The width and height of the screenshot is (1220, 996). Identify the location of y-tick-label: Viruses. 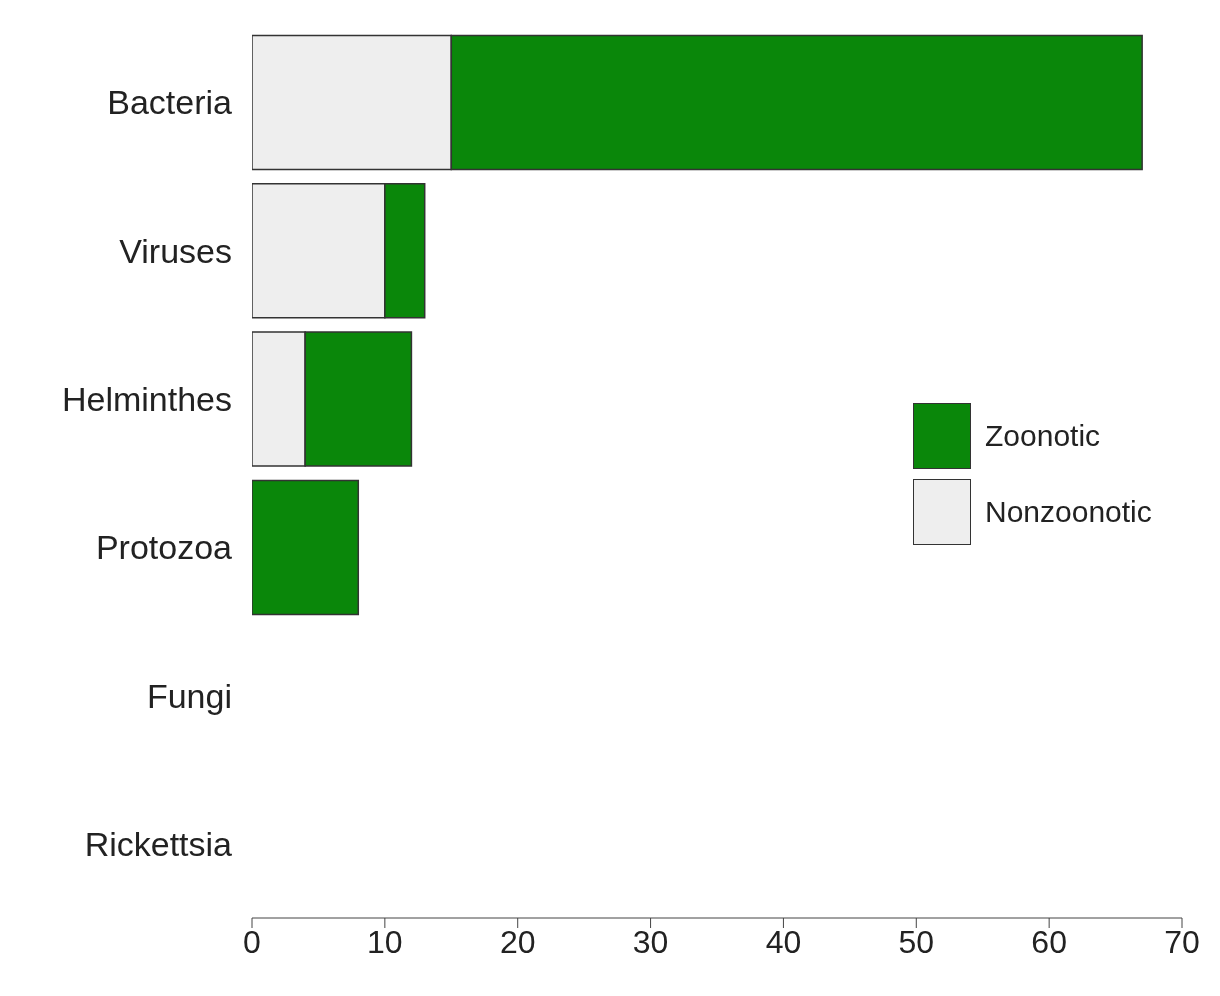
(175, 250).